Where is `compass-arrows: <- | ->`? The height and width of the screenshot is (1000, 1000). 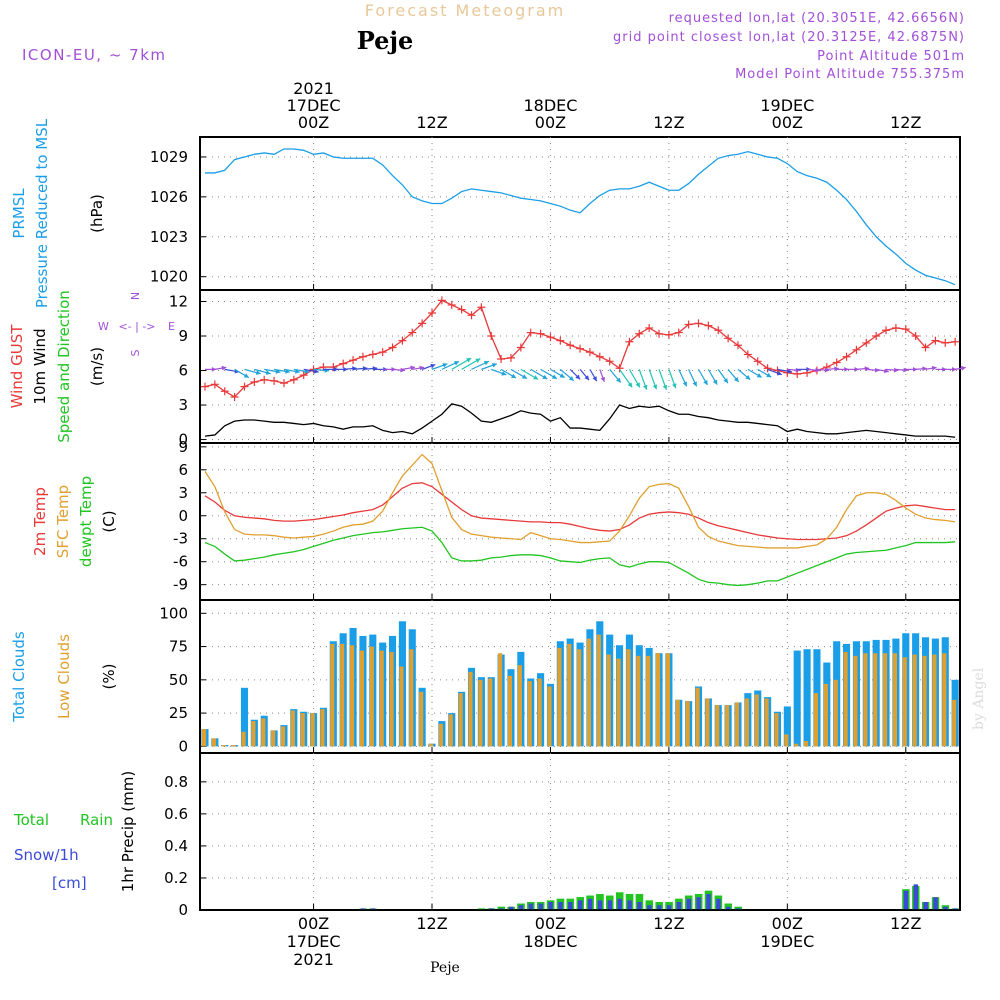
compass-arrows: <- | -> is located at coordinates (136, 326).